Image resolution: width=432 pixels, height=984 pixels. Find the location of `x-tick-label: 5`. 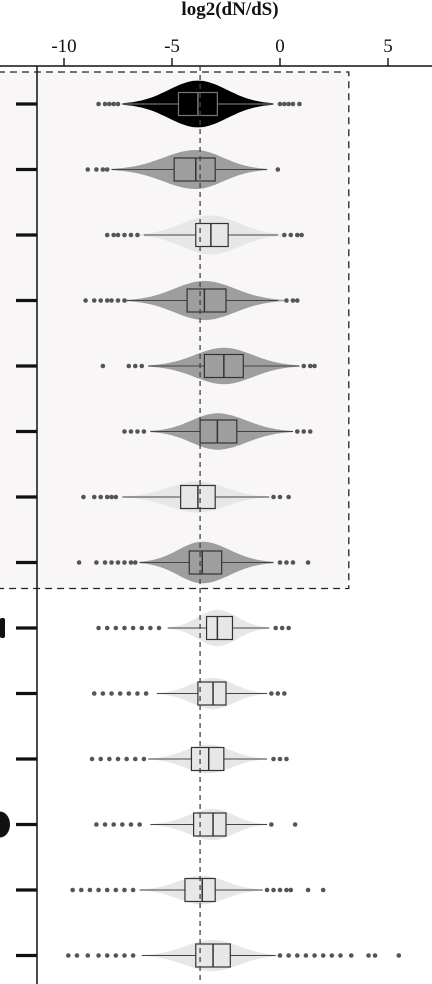

x-tick-label: 5 is located at coordinates (388, 46).